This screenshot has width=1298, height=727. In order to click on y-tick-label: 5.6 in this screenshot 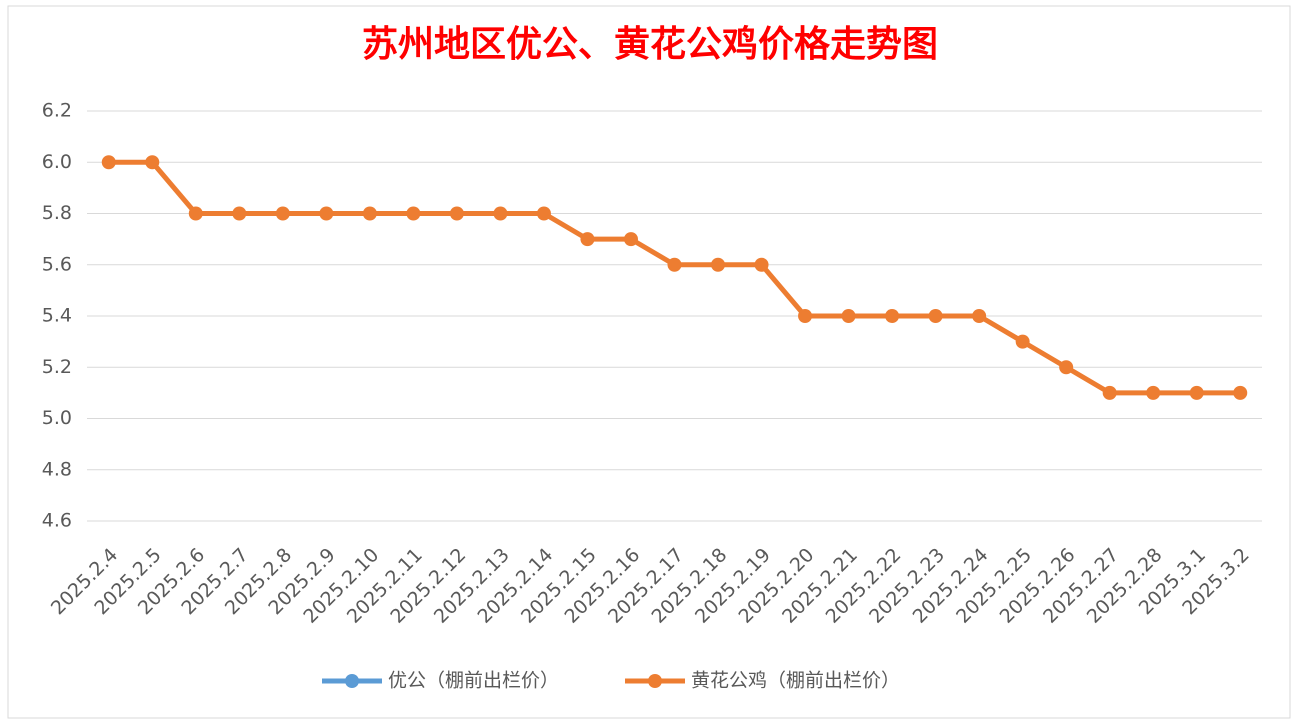, I will do `click(57, 264)`.